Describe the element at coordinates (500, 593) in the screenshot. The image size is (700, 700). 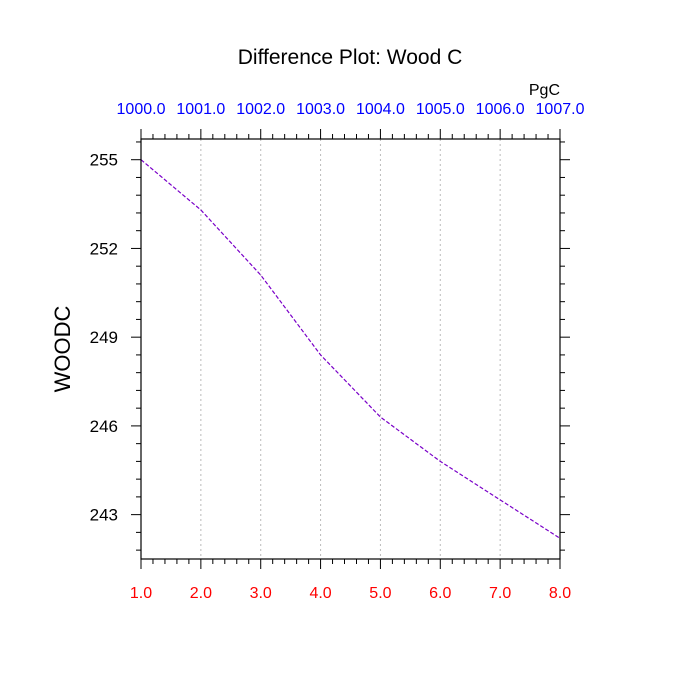
I see `x-tick-label-6: 7.0` at that location.